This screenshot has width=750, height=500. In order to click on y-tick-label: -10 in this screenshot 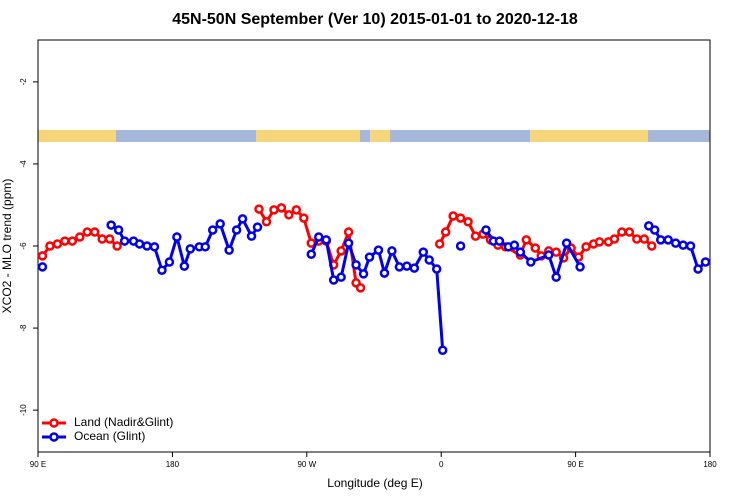, I will do `click(23, 410)`.